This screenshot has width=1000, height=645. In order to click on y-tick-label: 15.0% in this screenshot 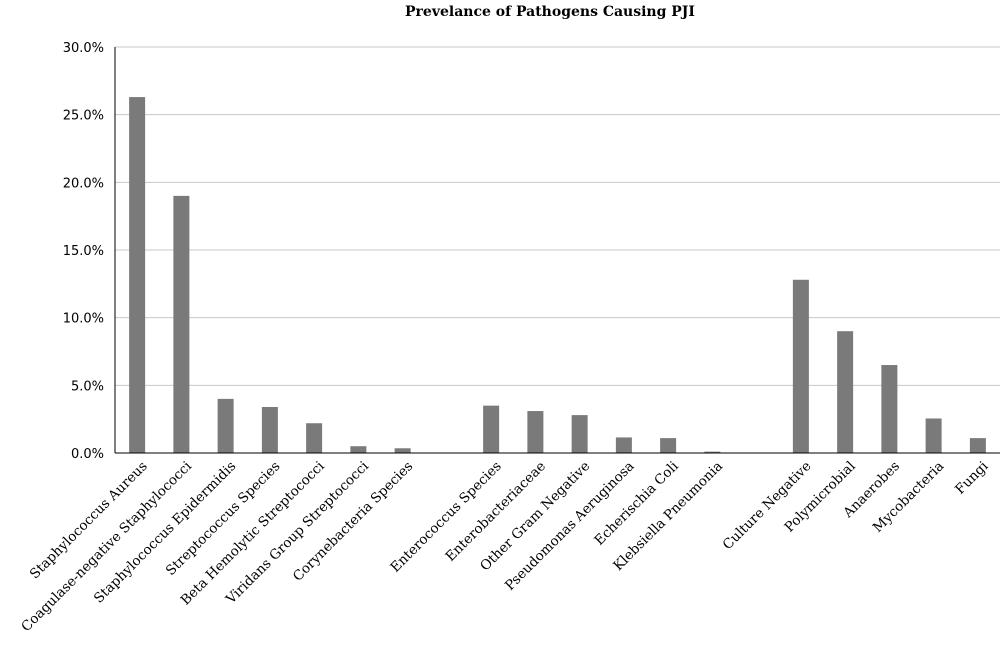, I will do `click(83, 251)`.